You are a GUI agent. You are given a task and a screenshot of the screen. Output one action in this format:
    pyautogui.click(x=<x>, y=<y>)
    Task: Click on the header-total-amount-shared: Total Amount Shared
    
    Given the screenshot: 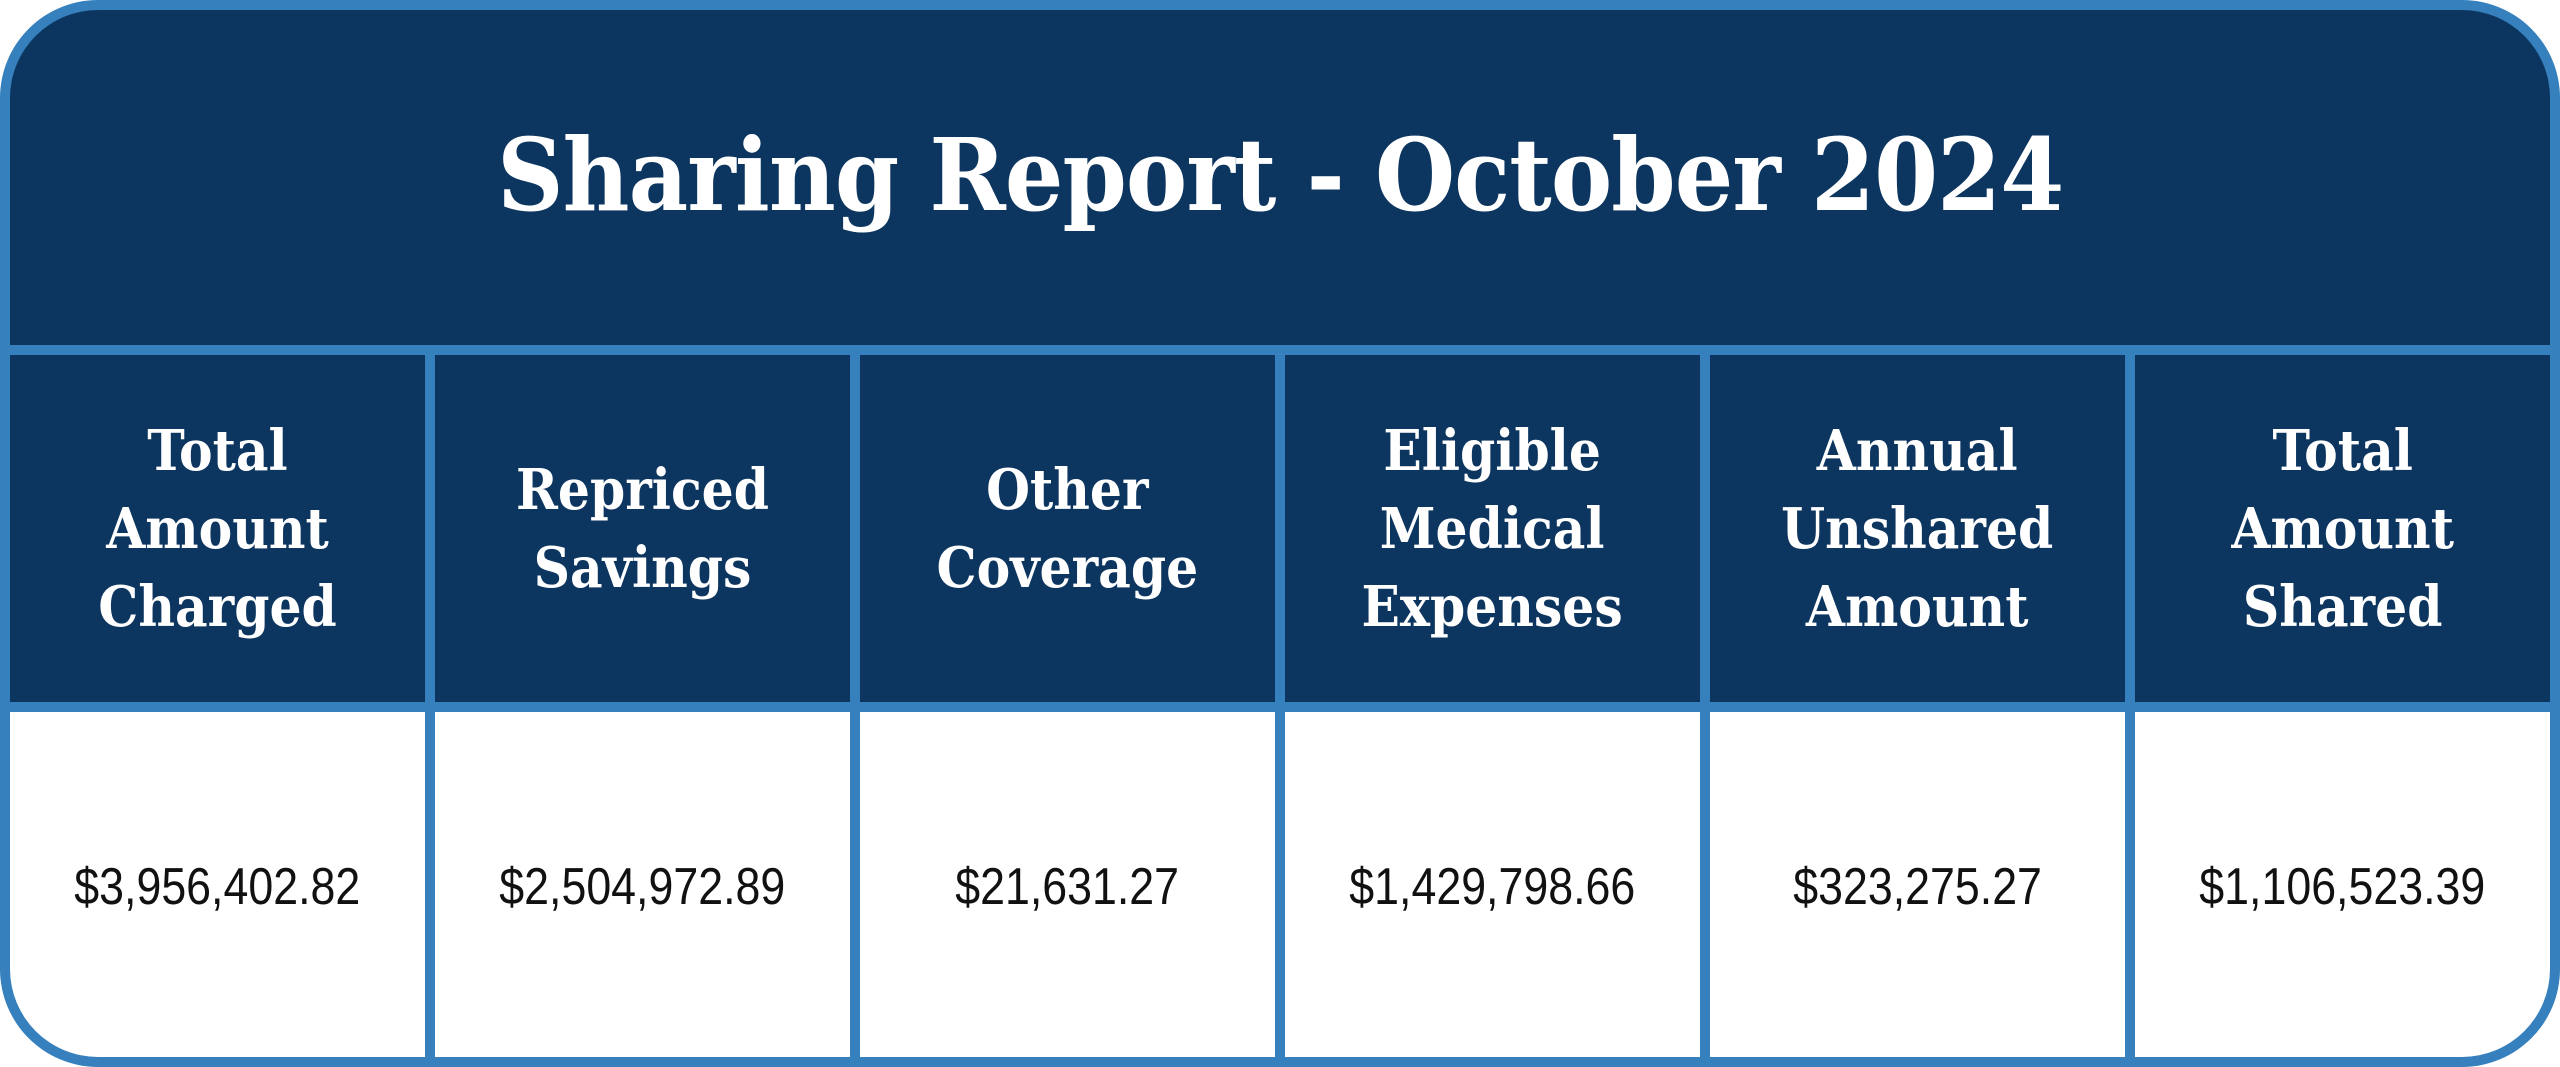 What is the action you would take?
    pyautogui.click(x=2342, y=528)
    